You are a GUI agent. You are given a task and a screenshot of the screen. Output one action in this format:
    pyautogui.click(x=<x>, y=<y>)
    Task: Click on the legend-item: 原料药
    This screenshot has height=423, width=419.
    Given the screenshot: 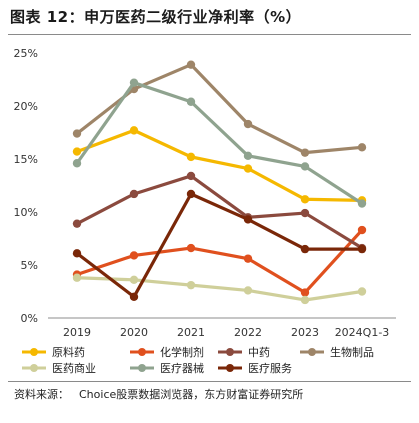 What is the action you would take?
    pyautogui.click(x=53, y=352)
    